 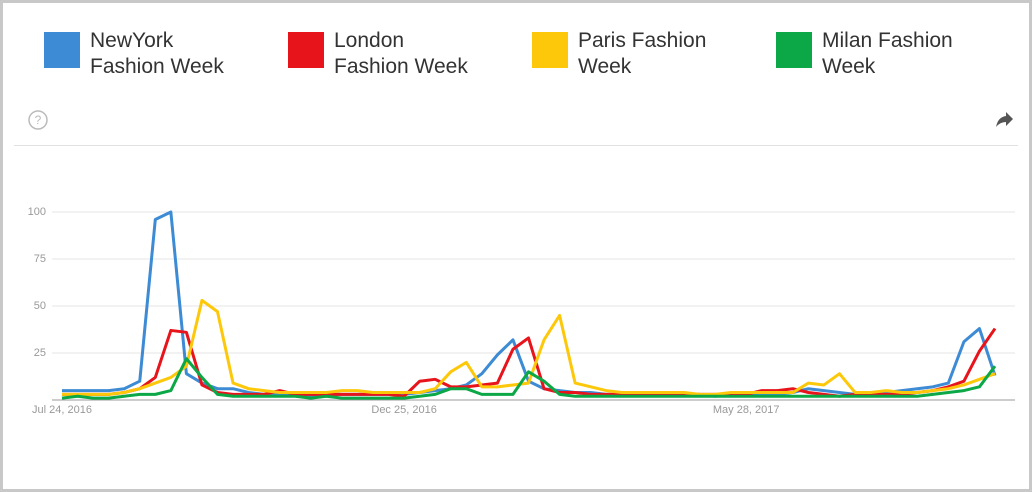 I want to click on legend-label: Paris Fashion Week, so click(x=642, y=53).